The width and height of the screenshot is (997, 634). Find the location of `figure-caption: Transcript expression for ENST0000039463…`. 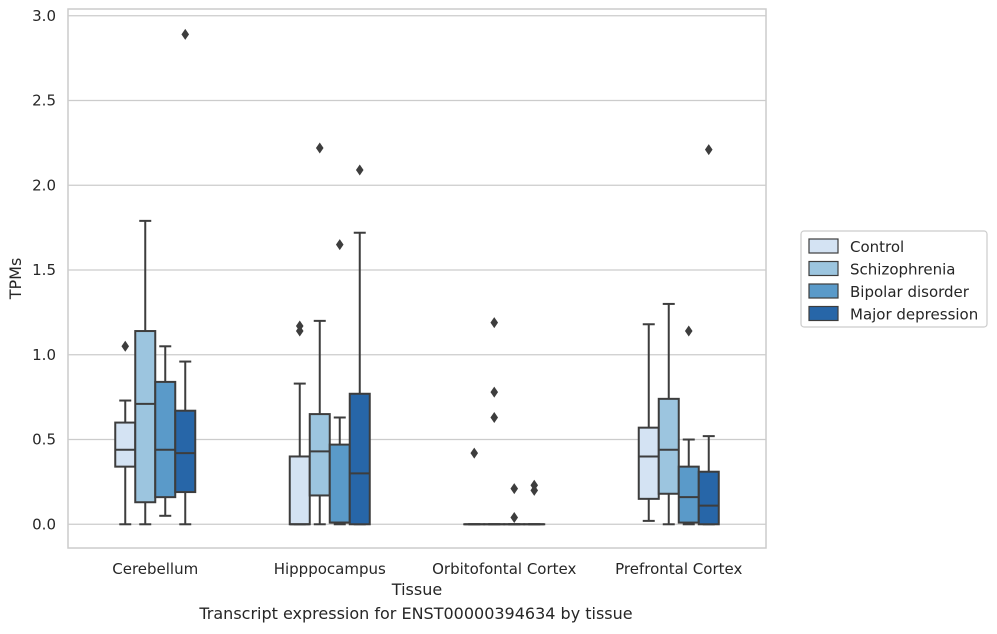

figure-caption: Transcript expression for ENST0000039463… is located at coordinates (416, 613).